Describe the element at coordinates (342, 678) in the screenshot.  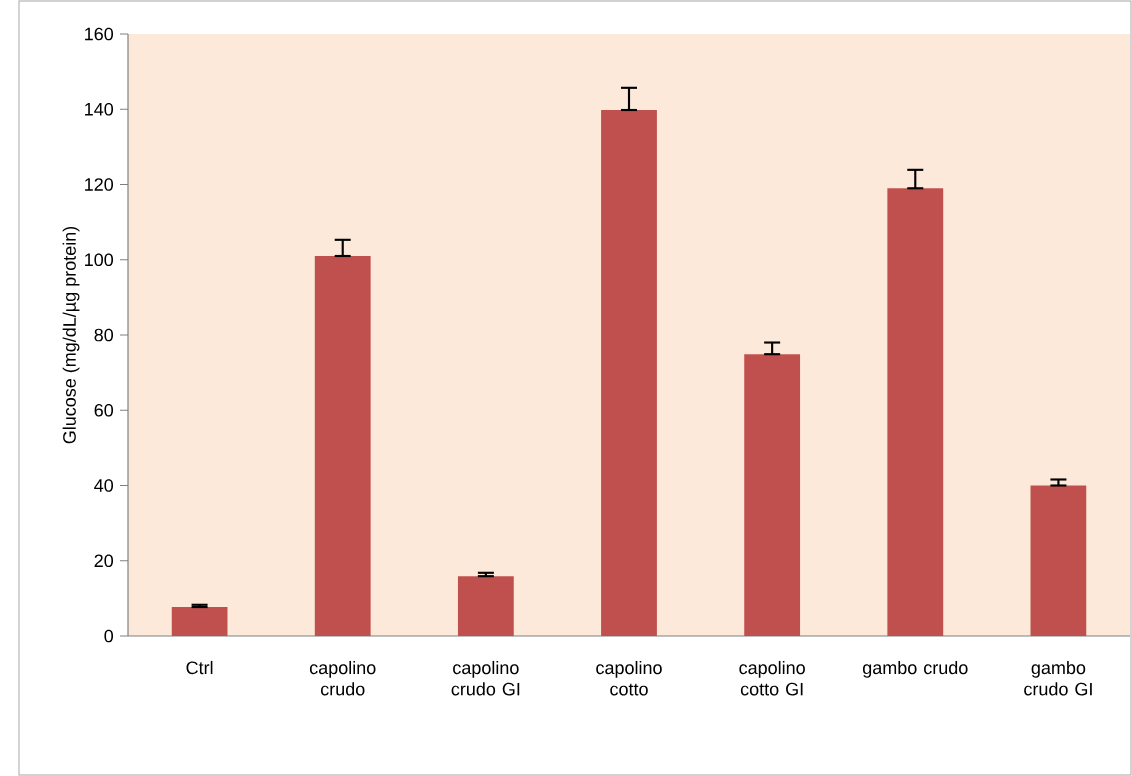
I see `x-tick-label: capolino crudo` at that location.